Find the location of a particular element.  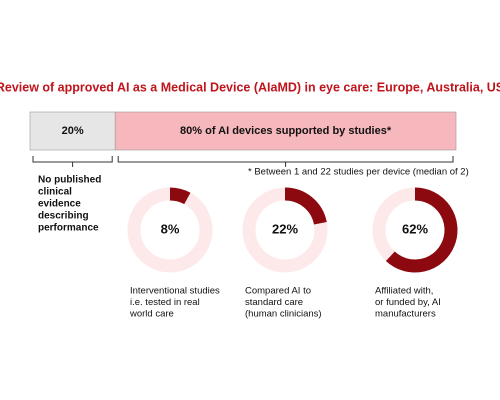

caption: Interventional studies is located at coordinates (175, 291).